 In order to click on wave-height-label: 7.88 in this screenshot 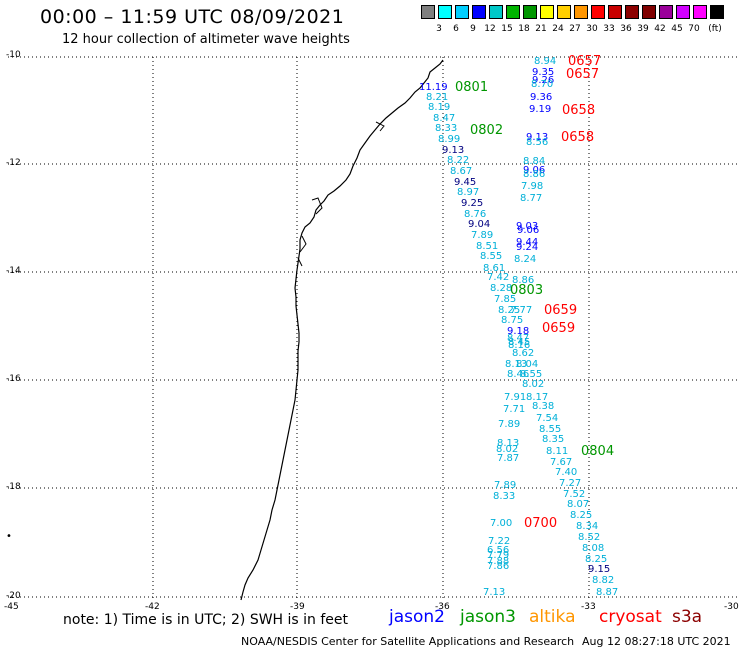, I will do `click(498, 561)`.